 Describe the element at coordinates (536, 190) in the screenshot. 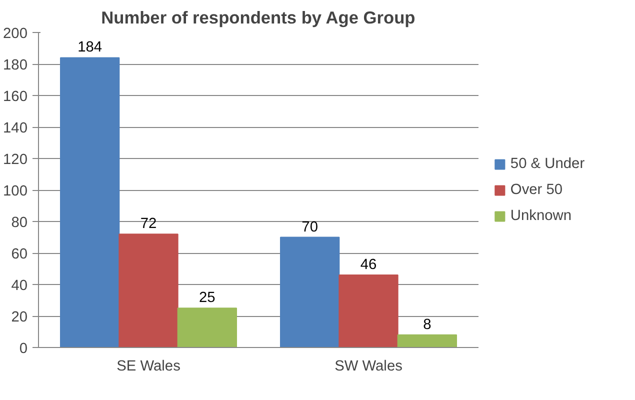

I see `legend-label: Over 50` at that location.